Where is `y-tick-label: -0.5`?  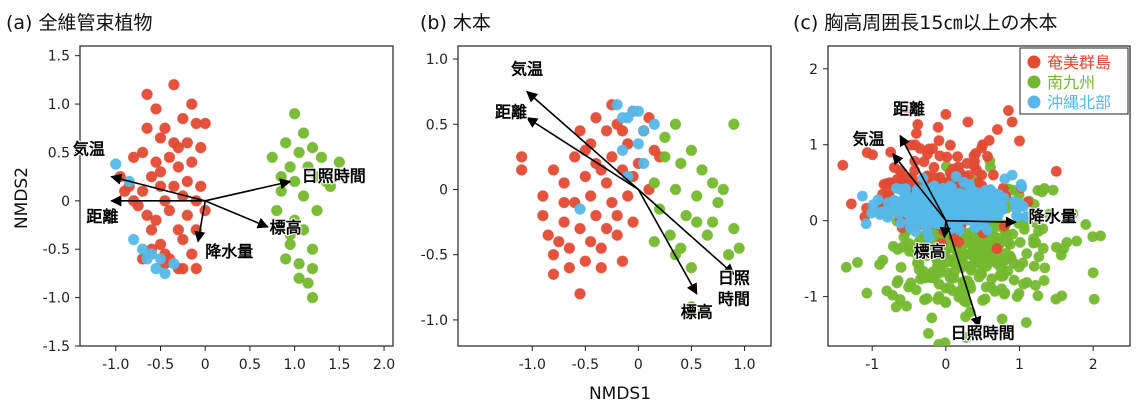
y-tick-label: -0.5 is located at coordinates (434, 256).